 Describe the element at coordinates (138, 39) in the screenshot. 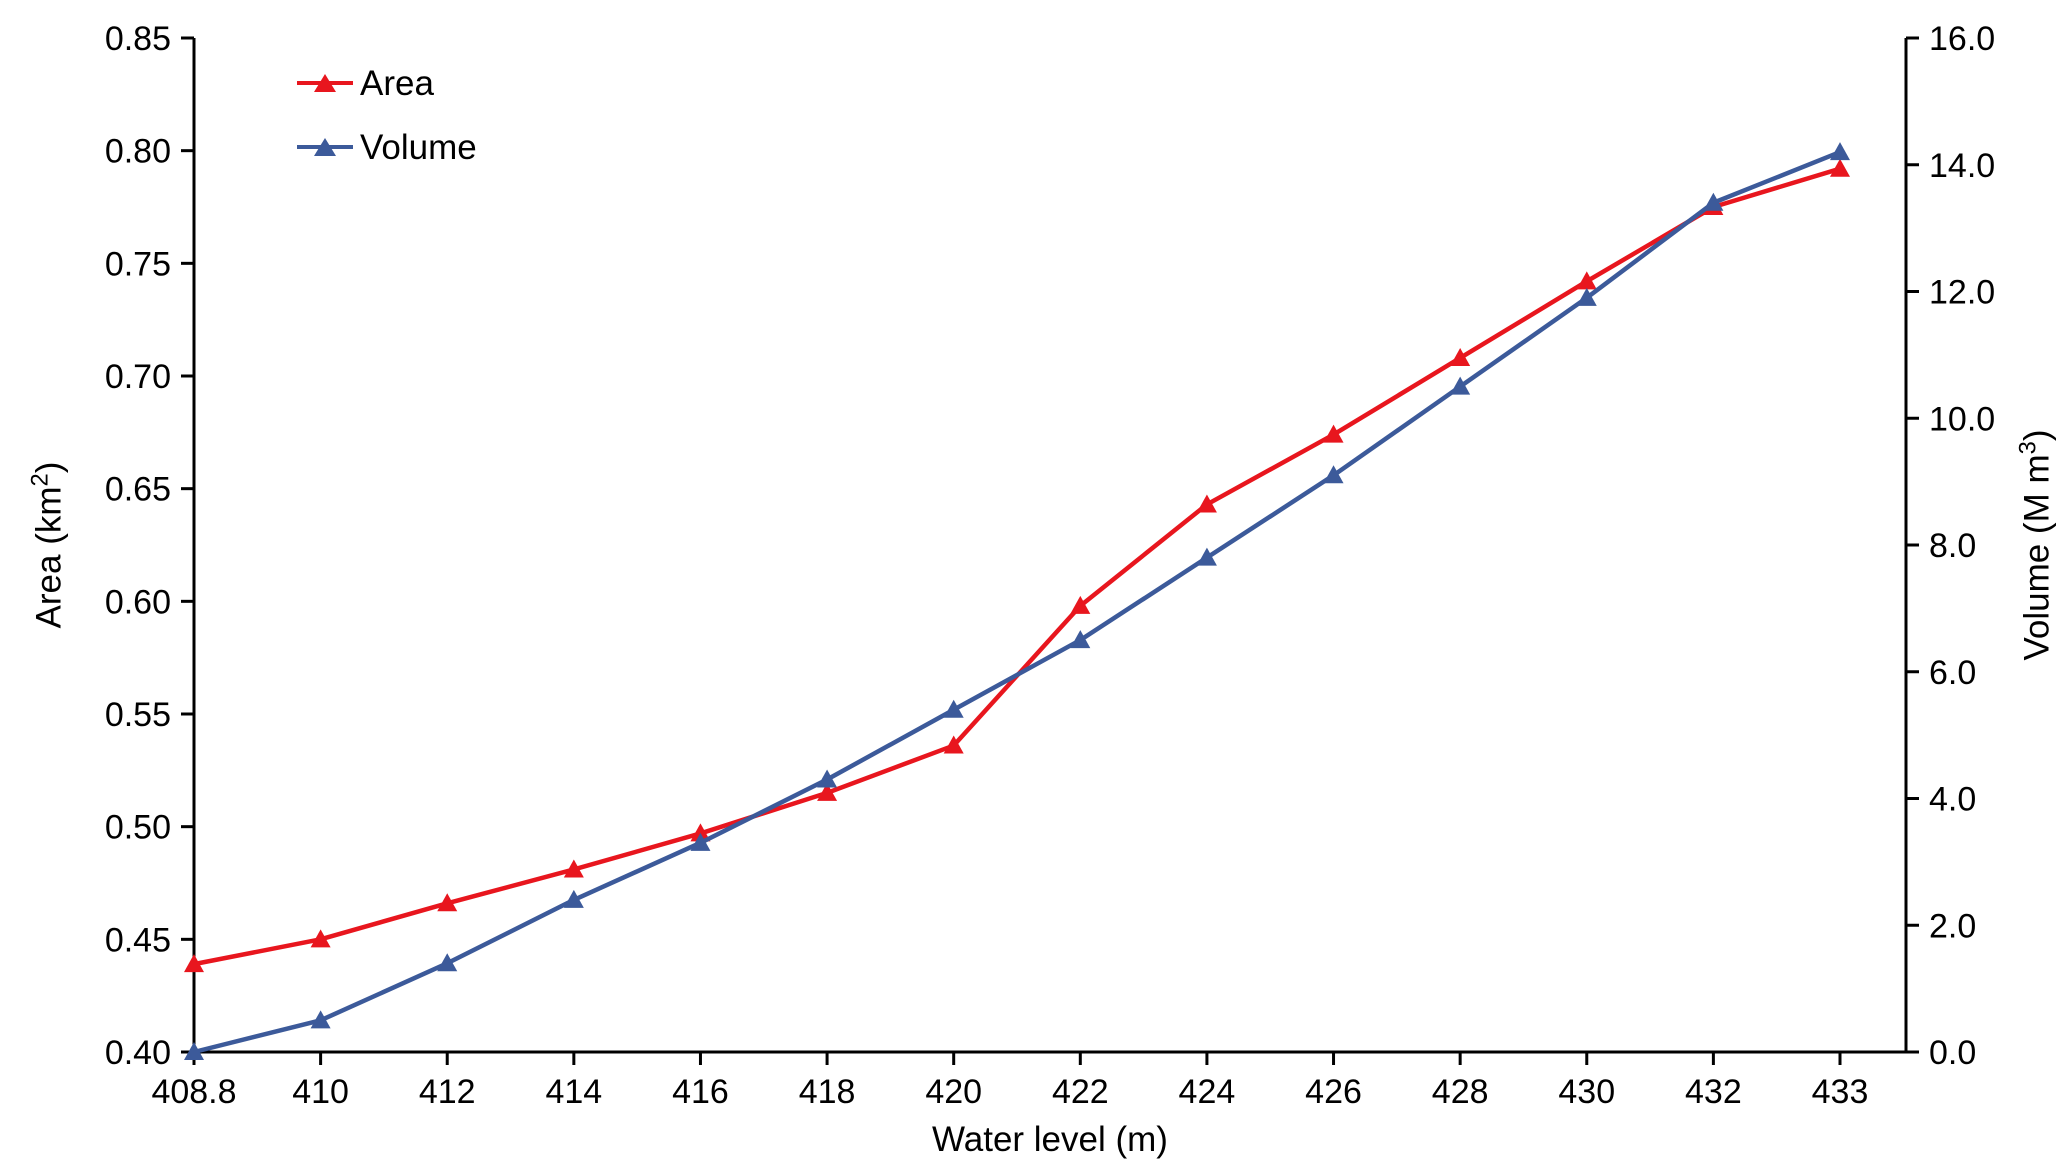

I see `y-left-tick-label: 0.85` at that location.